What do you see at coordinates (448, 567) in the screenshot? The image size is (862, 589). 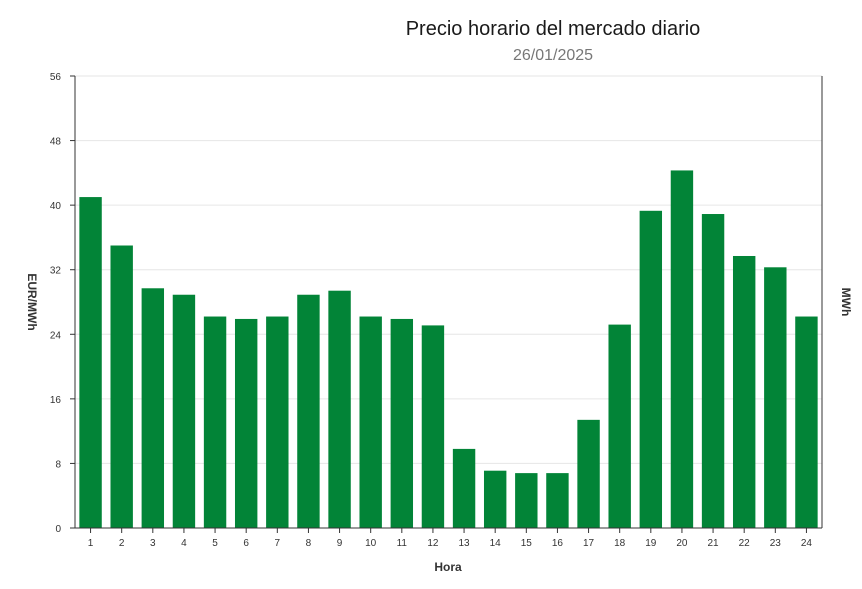 I see `x-axis-label: Hora` at bounding box center [448, 567].